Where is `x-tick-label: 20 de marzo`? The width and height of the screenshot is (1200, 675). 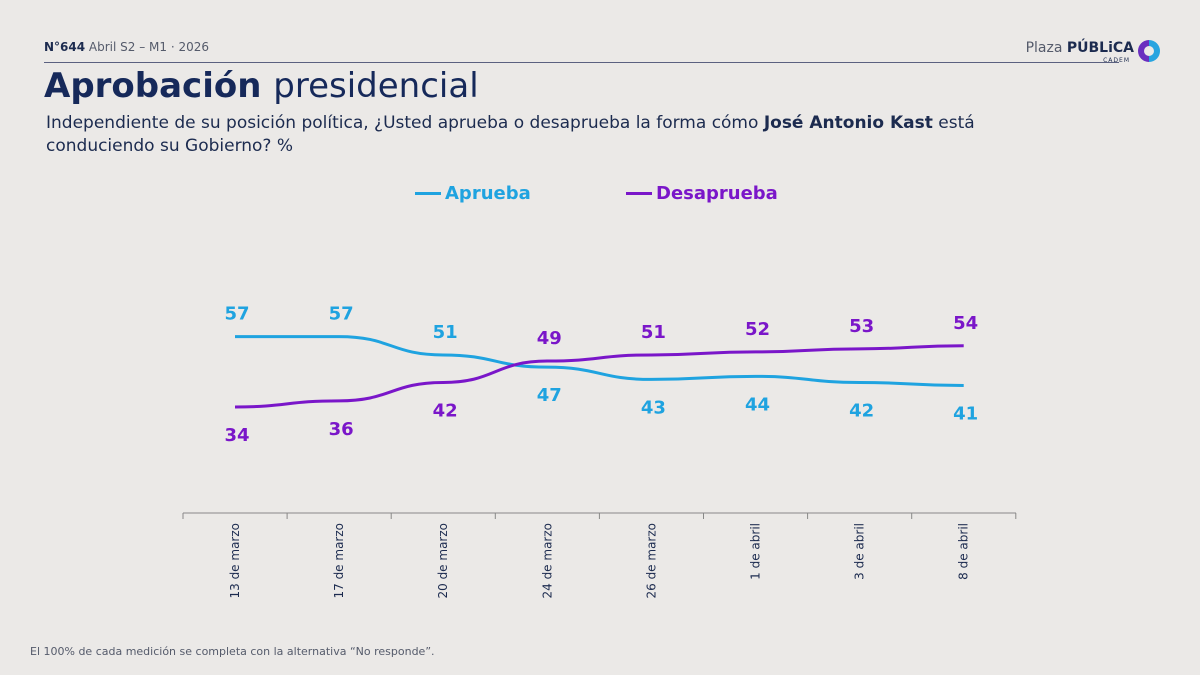
x-tick-label: 20 de marzo is located at coordinates (443, 561).